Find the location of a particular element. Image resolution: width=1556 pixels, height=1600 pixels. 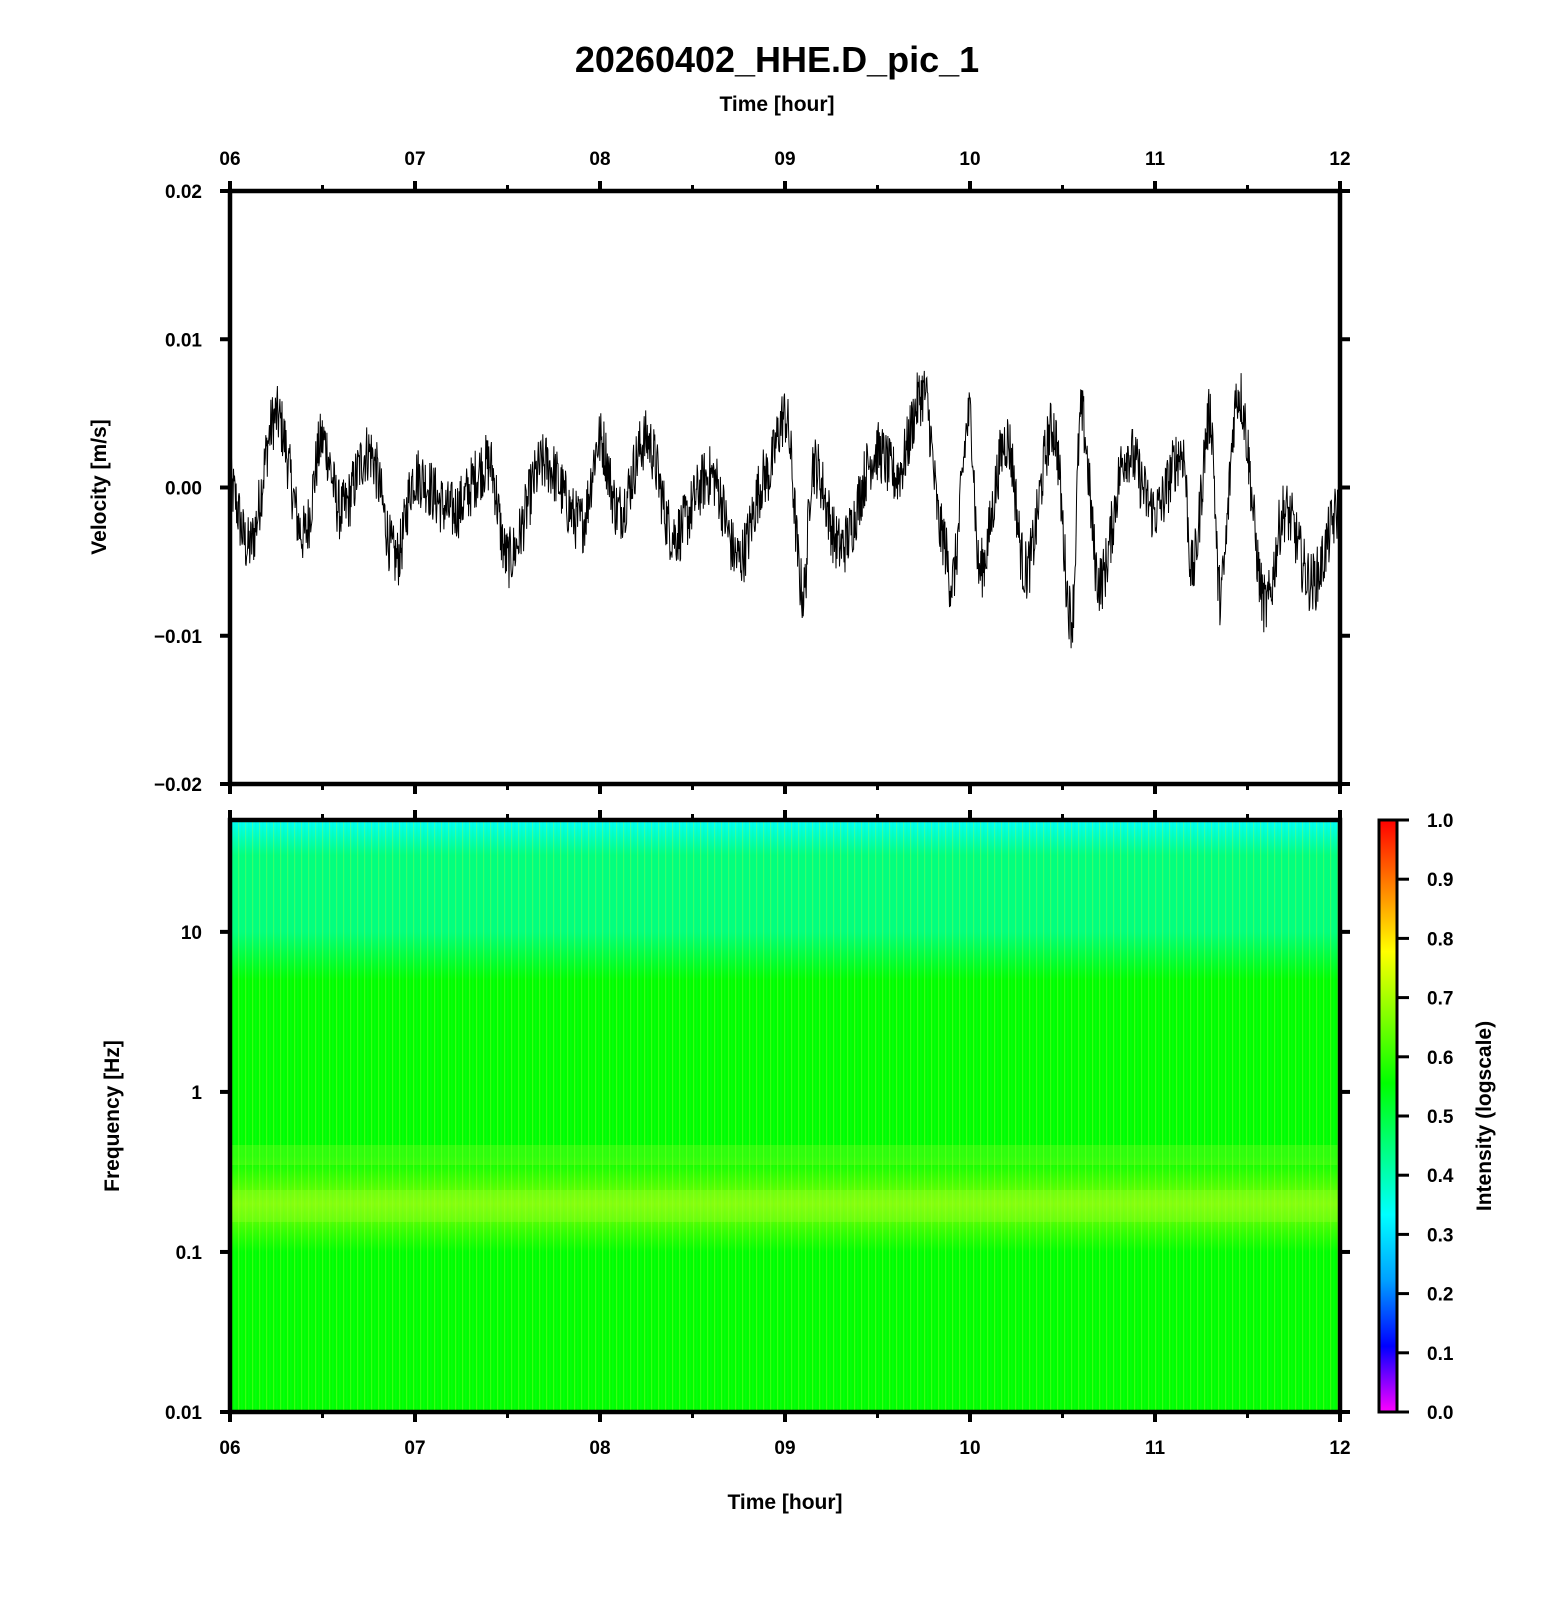

velocity-y-axis-label: Velocity [m/s] is located at coordinates (99, 486).